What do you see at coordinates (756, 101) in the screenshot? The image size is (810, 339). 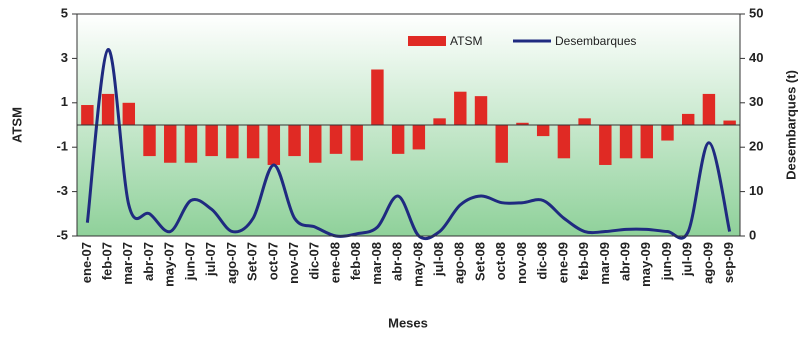 I see `y2-tick-label: 30` at bounding box center [756, 101].